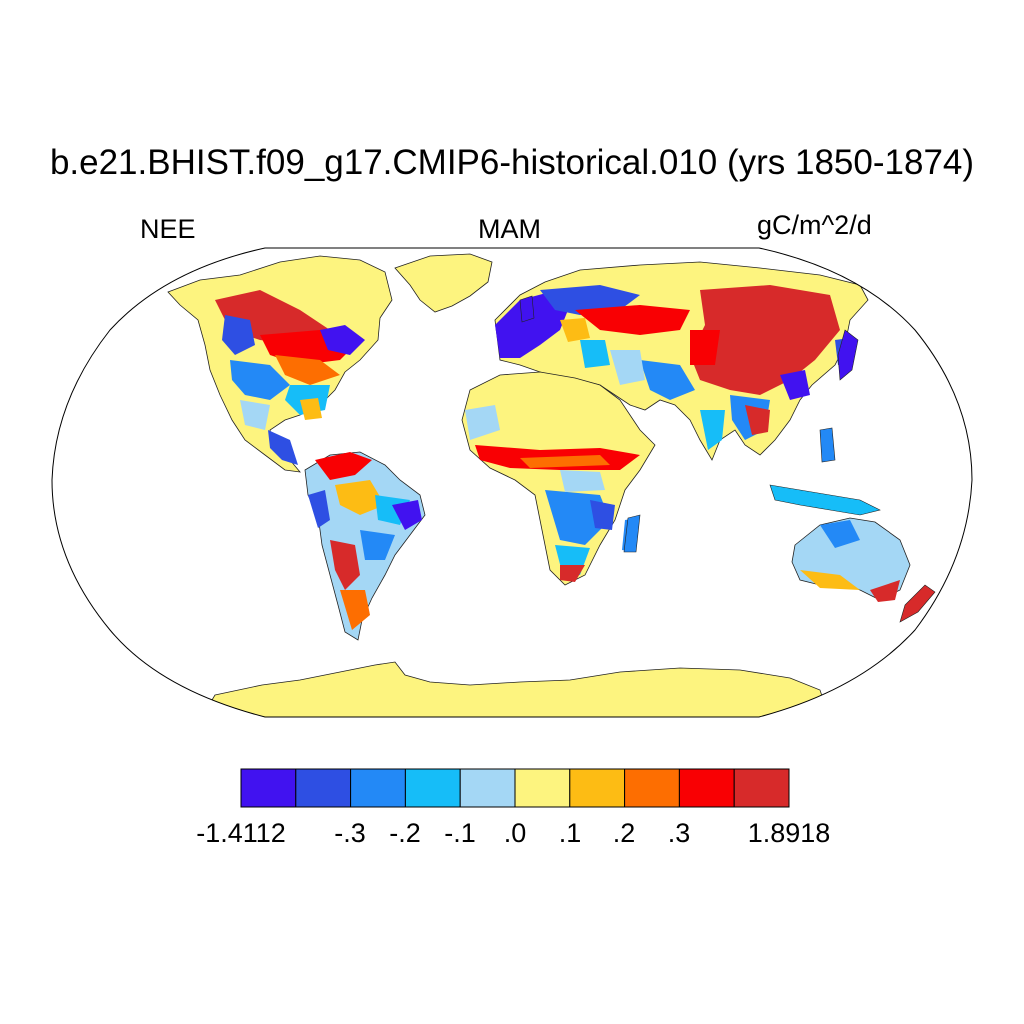 Image resolution: width=1024 pixels, height=1024 pixels. I want to click on philippines, so click(827, 445).